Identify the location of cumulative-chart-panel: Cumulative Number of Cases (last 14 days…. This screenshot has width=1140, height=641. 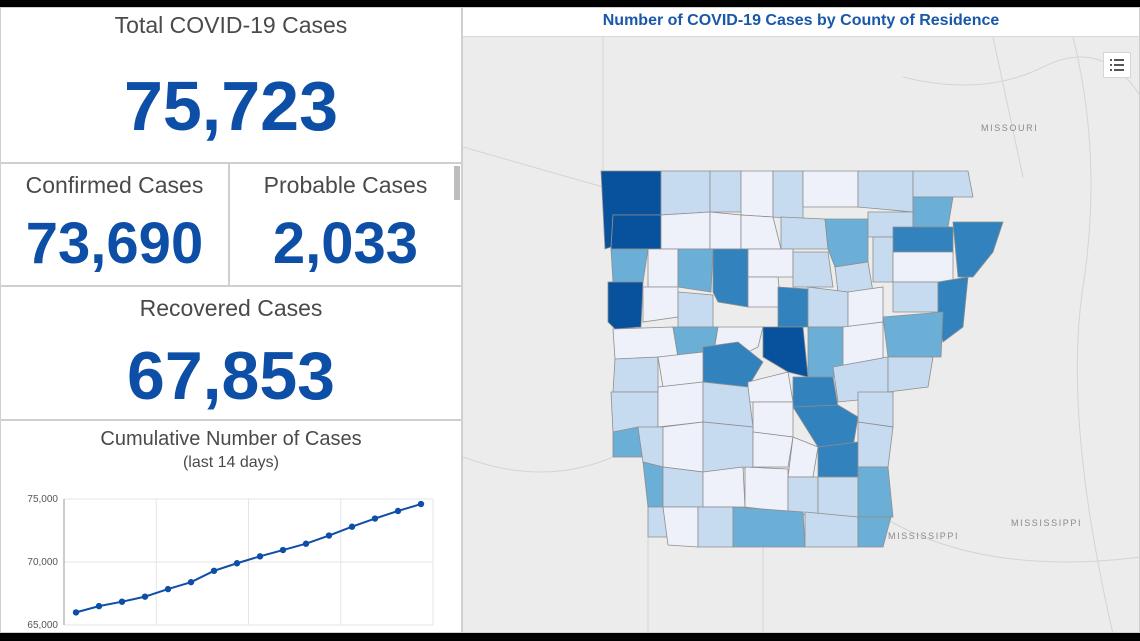
(231, 526).